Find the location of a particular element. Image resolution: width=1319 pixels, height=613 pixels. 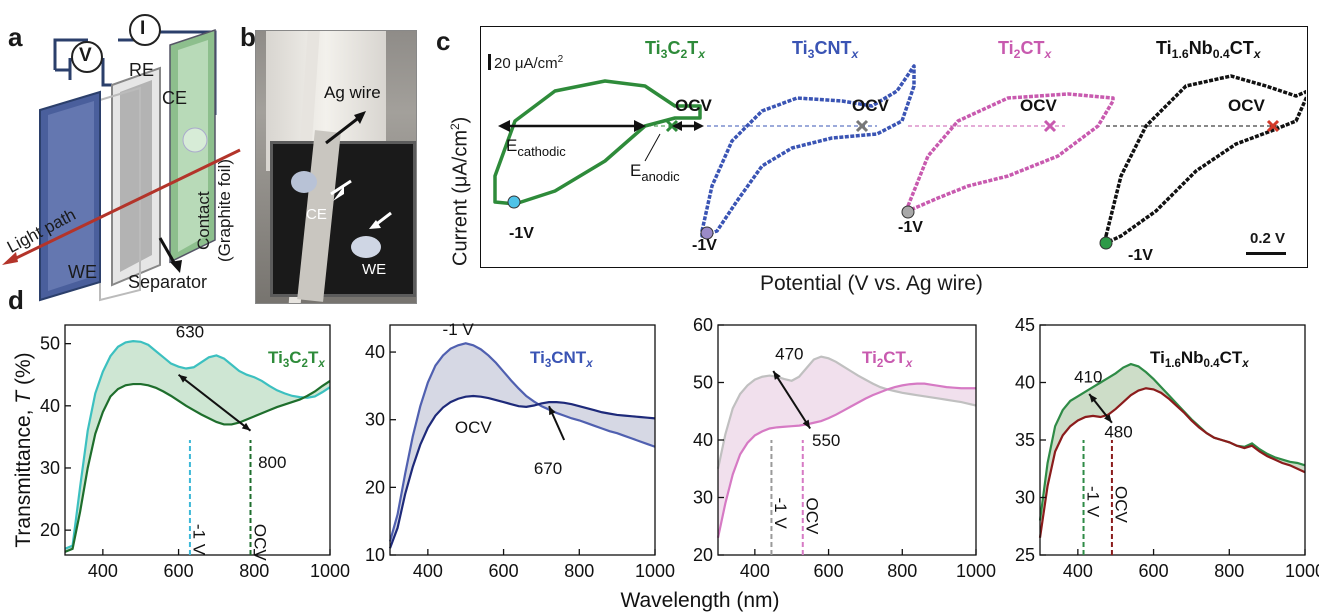

we-label: WE is located at coordinates (82, 272).